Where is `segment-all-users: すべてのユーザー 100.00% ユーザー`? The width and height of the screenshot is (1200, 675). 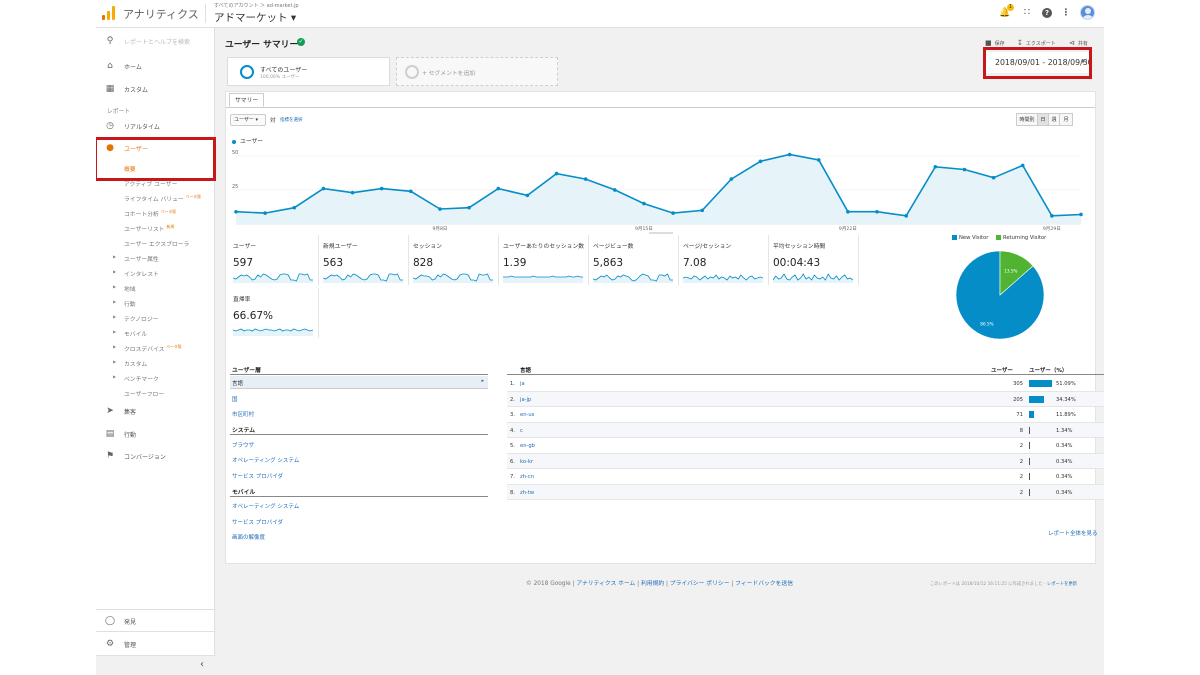 segment-all-users: すべてのユーザー 100.00% ユーザー is located at coordinates (308, 71).